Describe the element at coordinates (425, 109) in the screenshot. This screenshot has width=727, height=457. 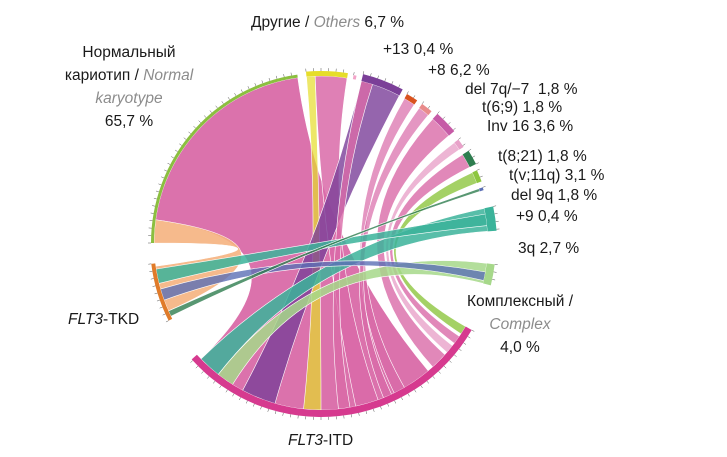
I see `arc-t69` at that location.